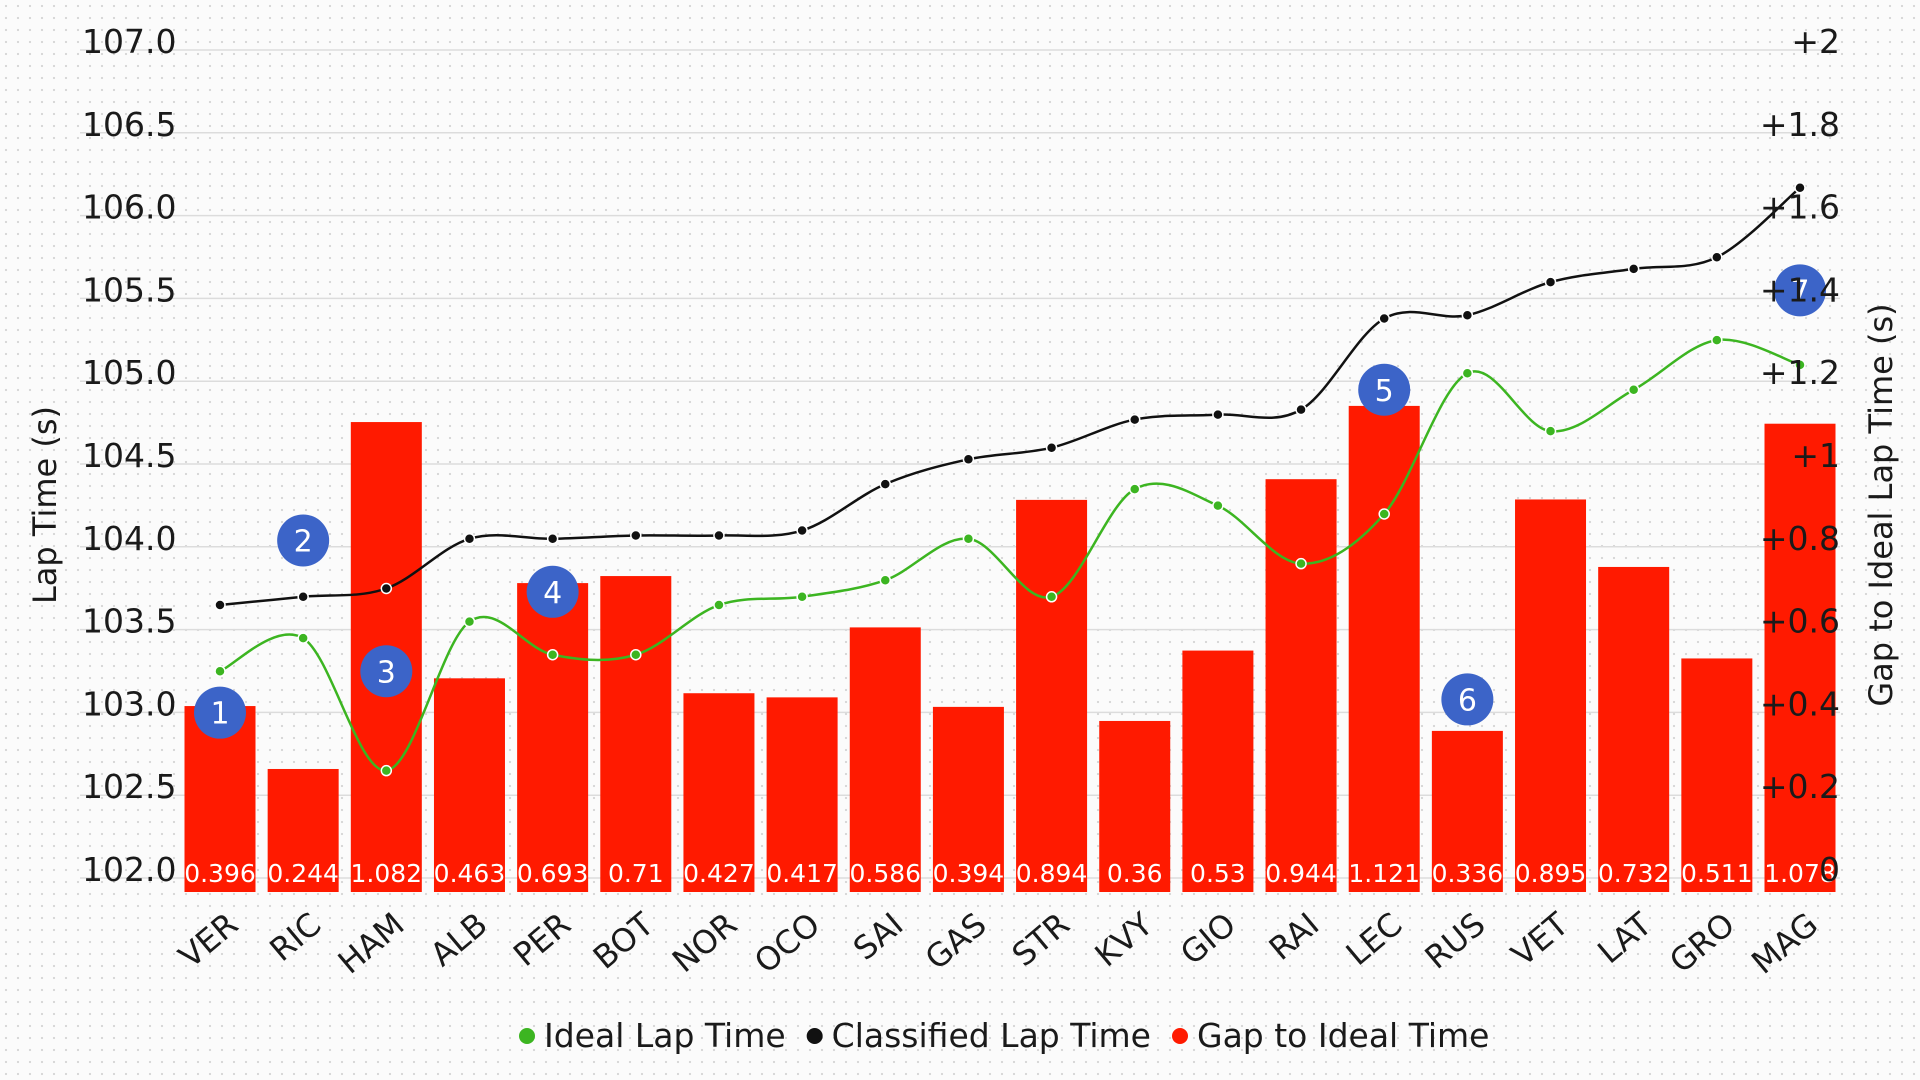 This screenshot has width=1920, height=1080. I want to click on category-label: PER, so click(542, 939).